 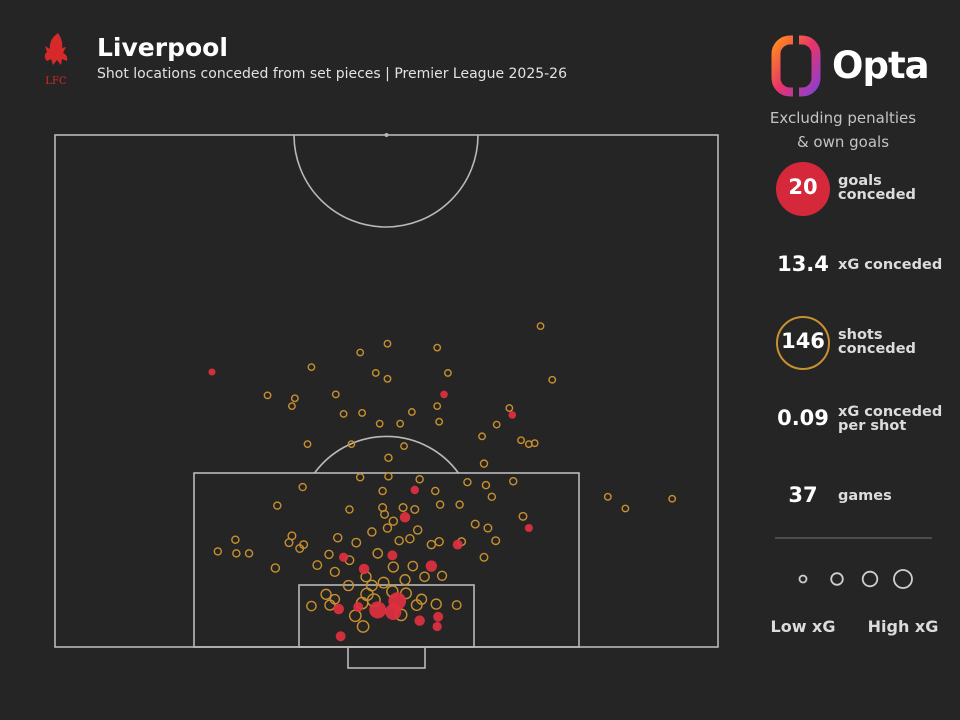 What do you see at coordinates (877, 188) in the screenshot?
I see `stat-label: goals conceded` at bounding box center [877, 188].